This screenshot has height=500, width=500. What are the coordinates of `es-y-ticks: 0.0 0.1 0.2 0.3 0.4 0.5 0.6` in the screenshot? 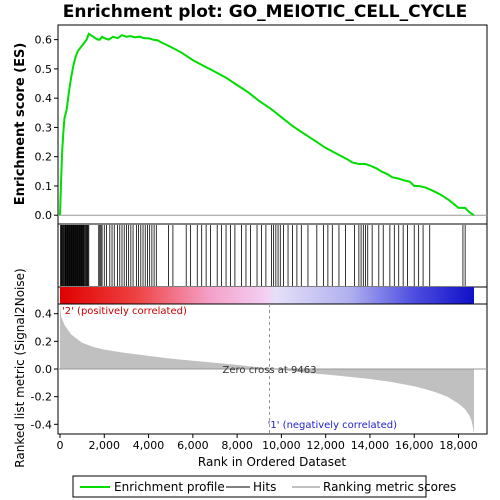 It's located at (46, 128).